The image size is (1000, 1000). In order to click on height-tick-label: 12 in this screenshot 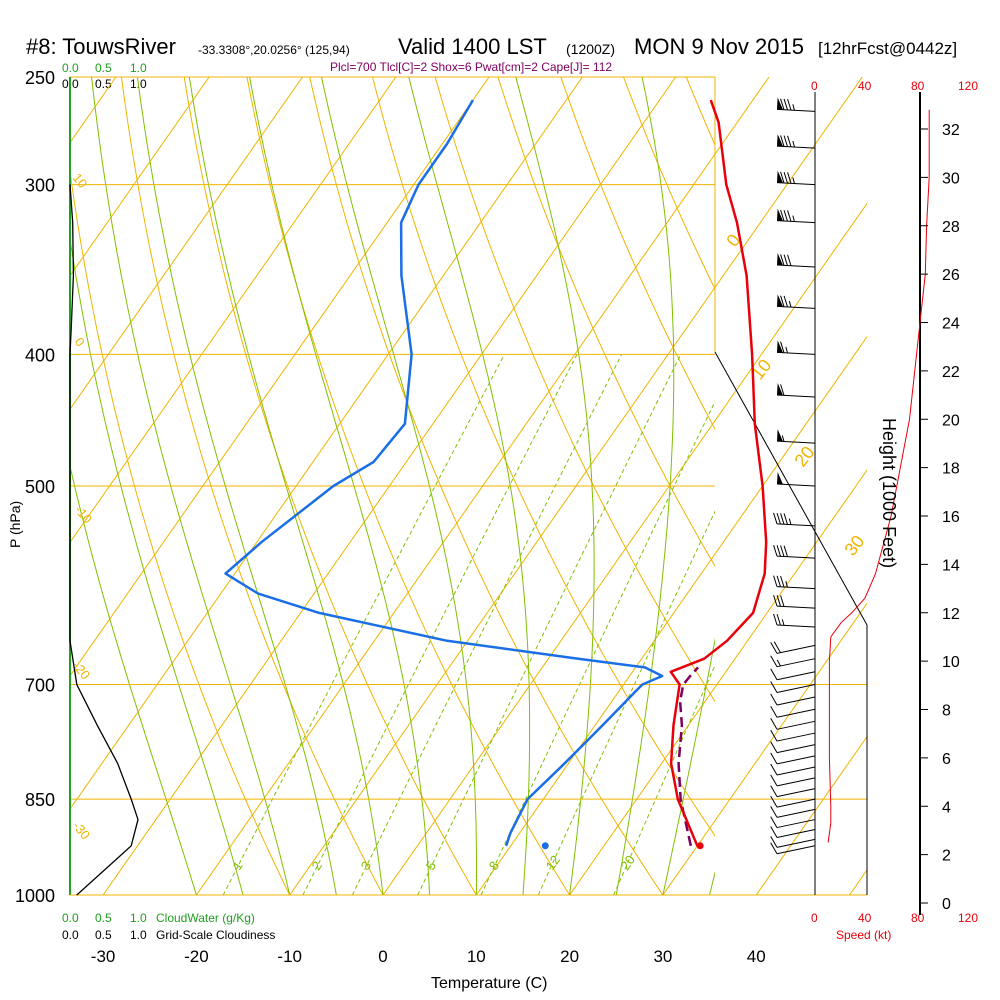, I will do `click(951, 614)`.